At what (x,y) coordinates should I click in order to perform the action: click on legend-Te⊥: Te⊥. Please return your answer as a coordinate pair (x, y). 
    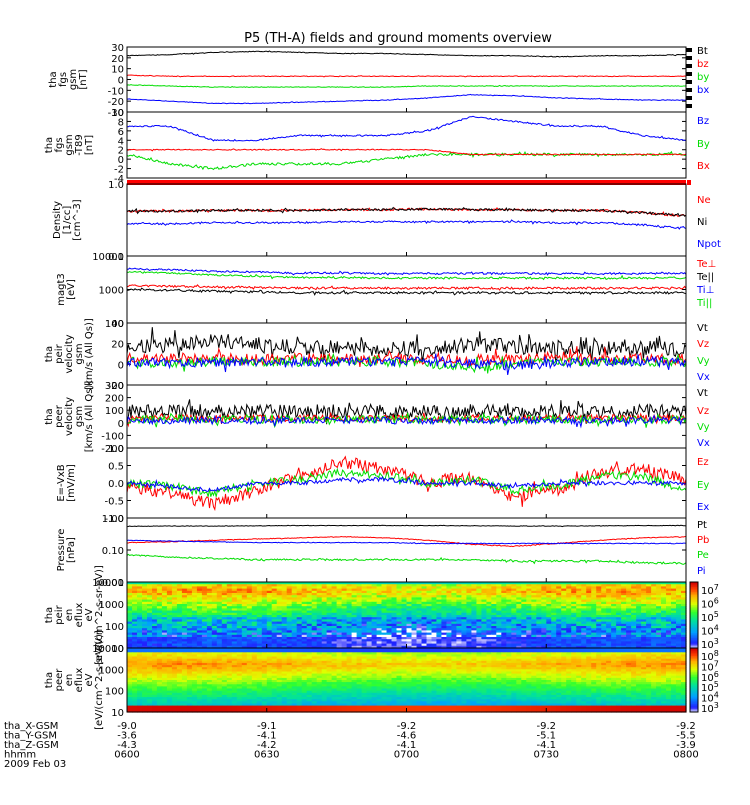
    Looking at the image, I should click on (706, 264).